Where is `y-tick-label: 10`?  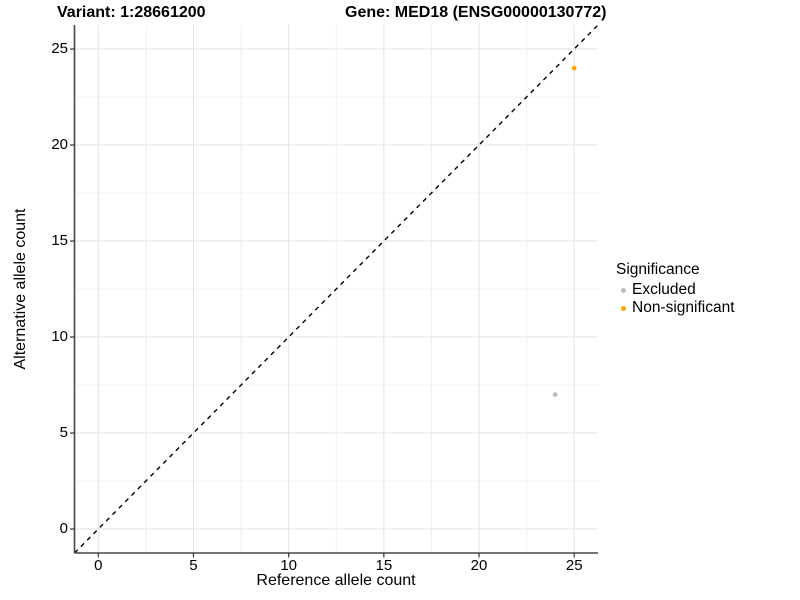 y-tick-label: 10 is located at coordinates (59, 337).